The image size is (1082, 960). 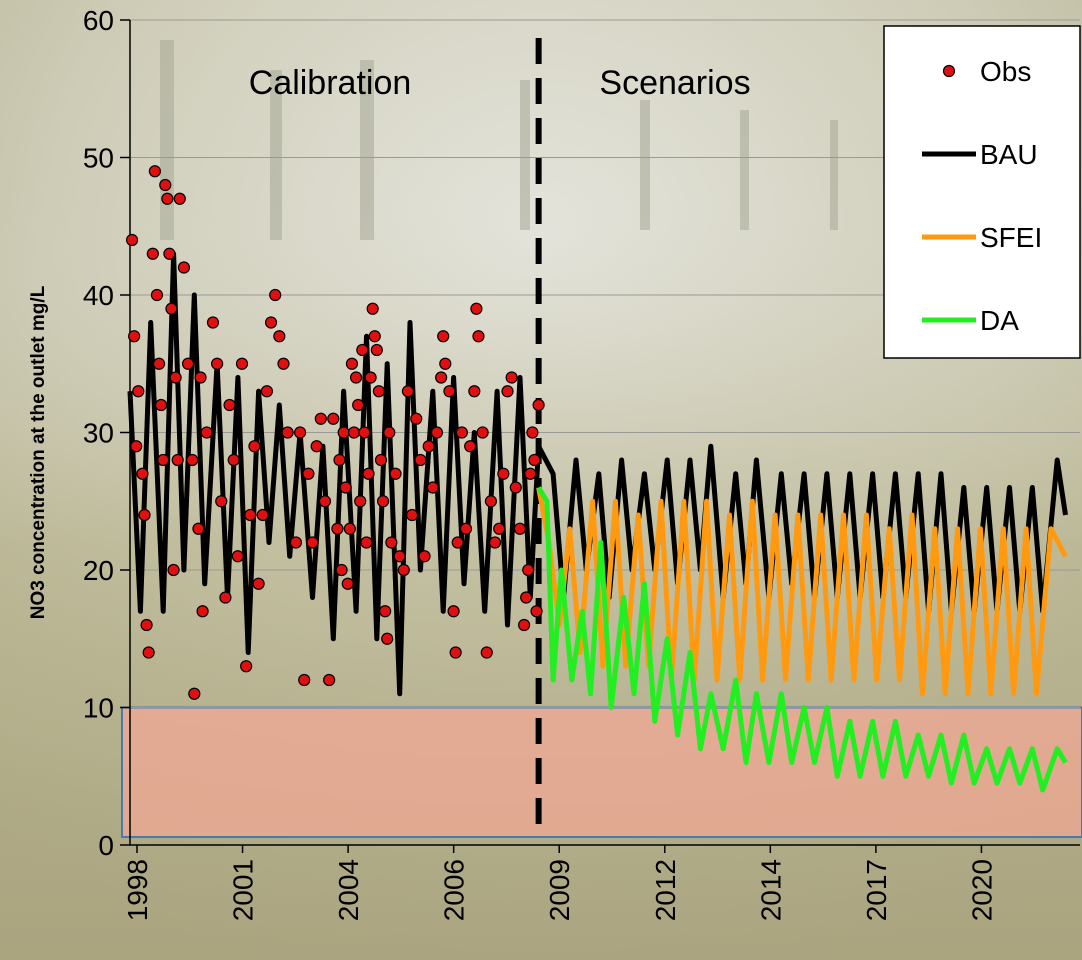 What do you see at coordinates (98, 570) in the screenshot?
I see `y-tick-label-20: 20` at bounding box center [98, 570].